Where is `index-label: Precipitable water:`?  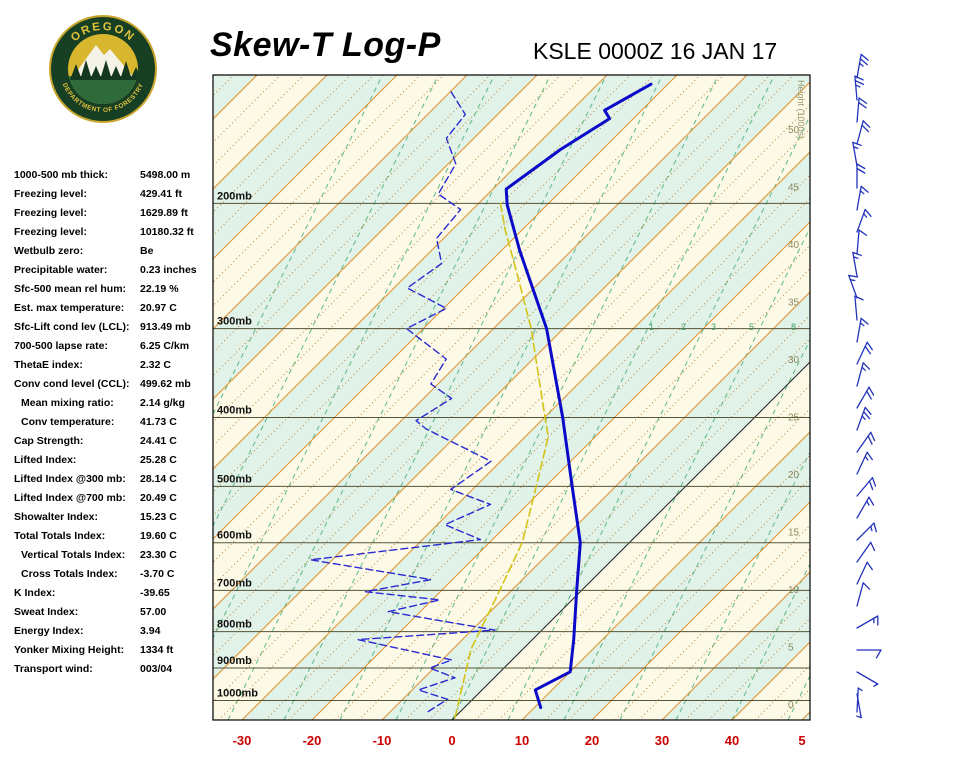
index-label: Precipitable water: is located at coordinates (61, 270).